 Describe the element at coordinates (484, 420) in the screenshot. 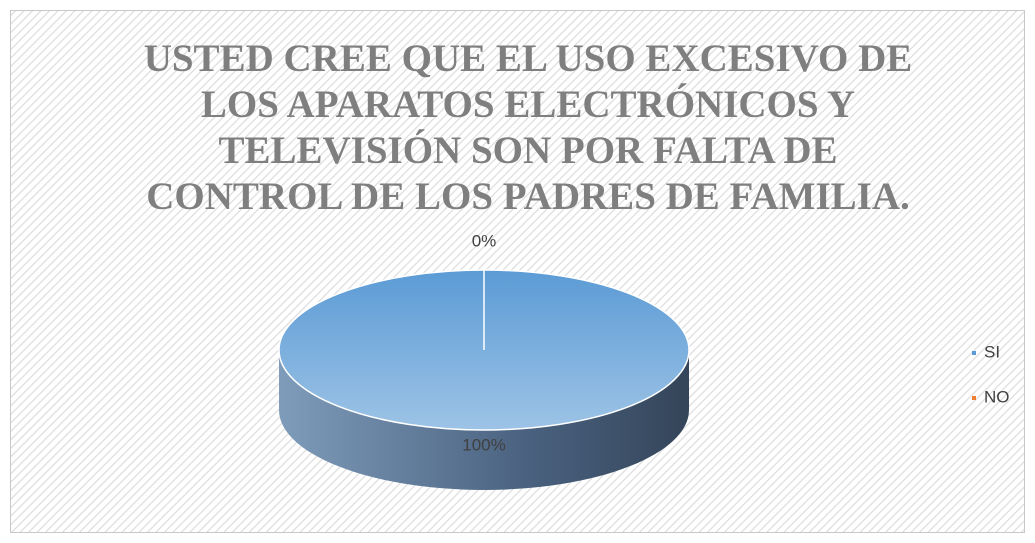

I see `pie-side` at that location.